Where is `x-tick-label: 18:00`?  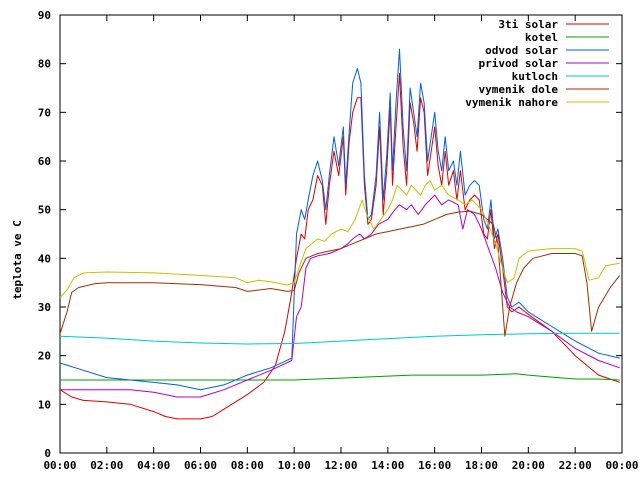 x-tick-label: 18:00 is located at coordinates (481, 465).